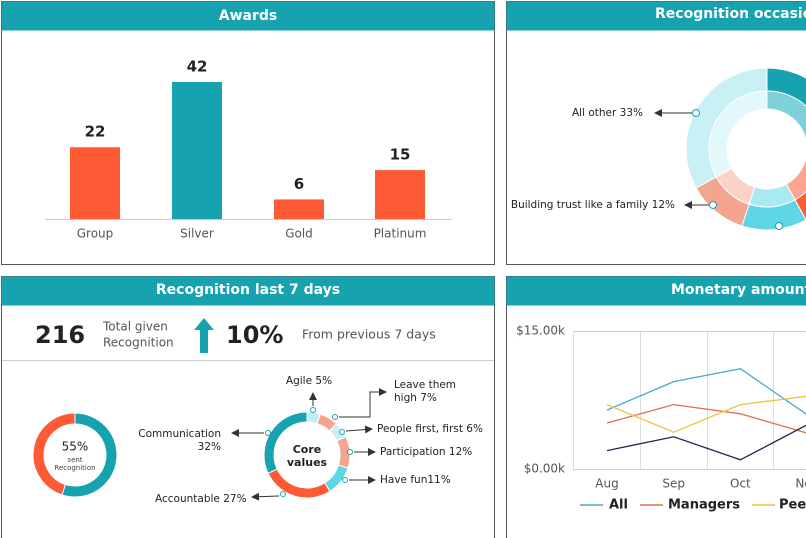 Image resolution: width=806 pixels, height=538 pixels. Describe the element at coordinates (400, 234) in the screenshot. I see `x-tick-label: Platinum` at that location.